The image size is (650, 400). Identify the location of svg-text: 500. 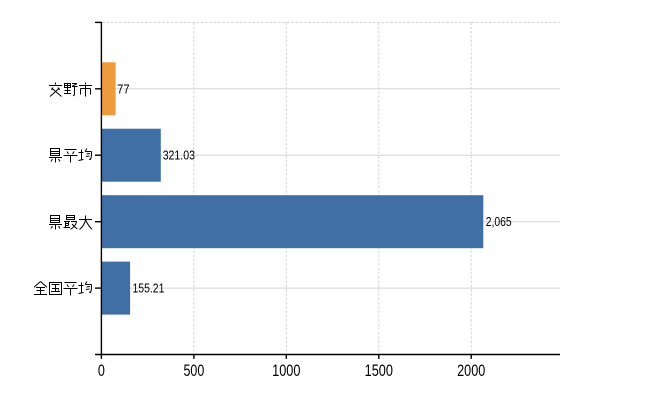
(194, 370).